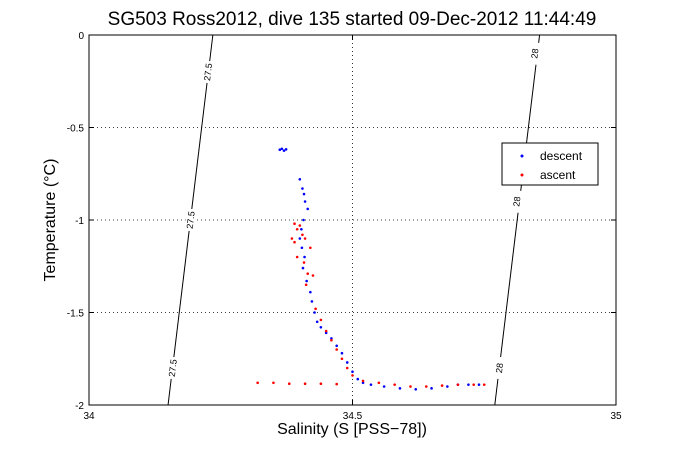 This screenshot has width=681, height=454. Describe the element at coordinates (522, 156) in the screenshot. I see `legend-marker-descent` at that location.